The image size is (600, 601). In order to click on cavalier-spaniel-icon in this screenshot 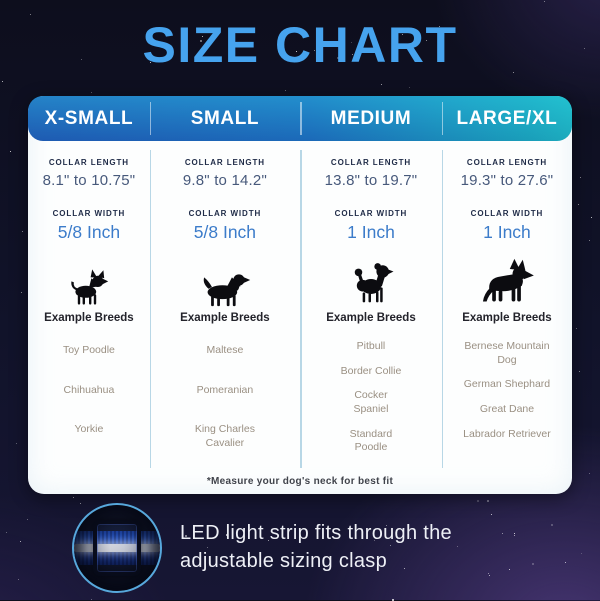, I will do `click(225, 278)`.